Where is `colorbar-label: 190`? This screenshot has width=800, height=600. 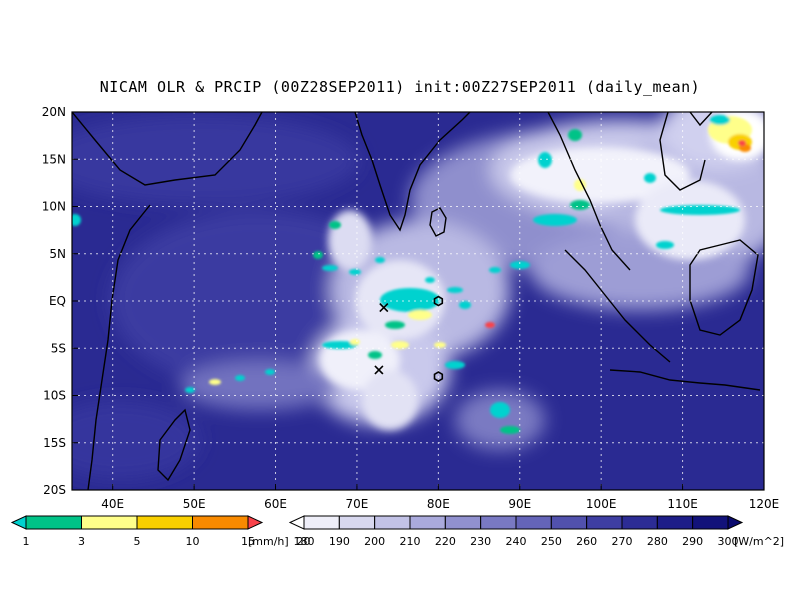 colorbar-label: 190 is located at coordinates (339, 541).